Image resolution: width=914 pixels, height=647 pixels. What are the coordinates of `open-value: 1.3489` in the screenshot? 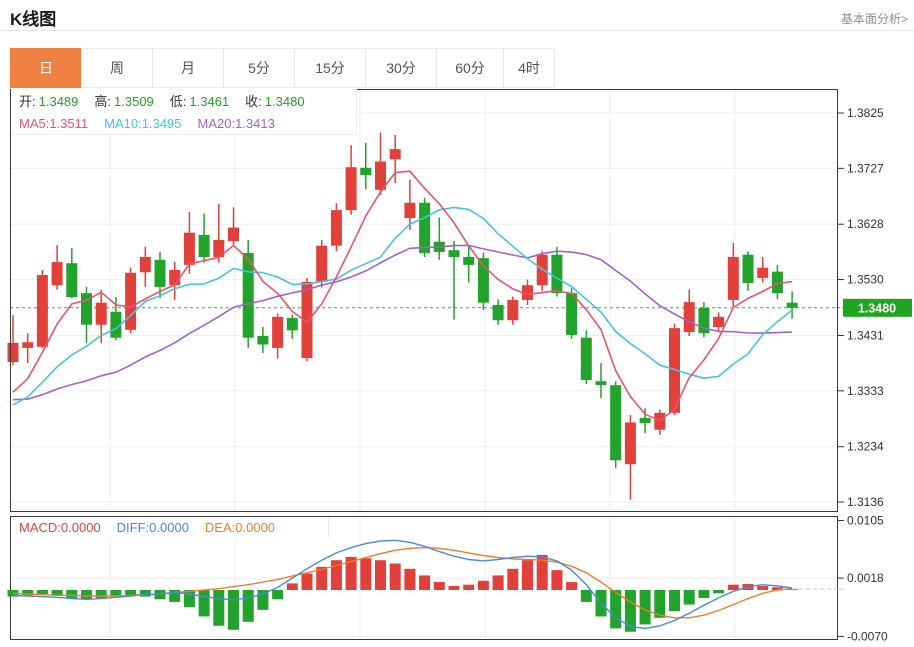 It's located at (58, 101).